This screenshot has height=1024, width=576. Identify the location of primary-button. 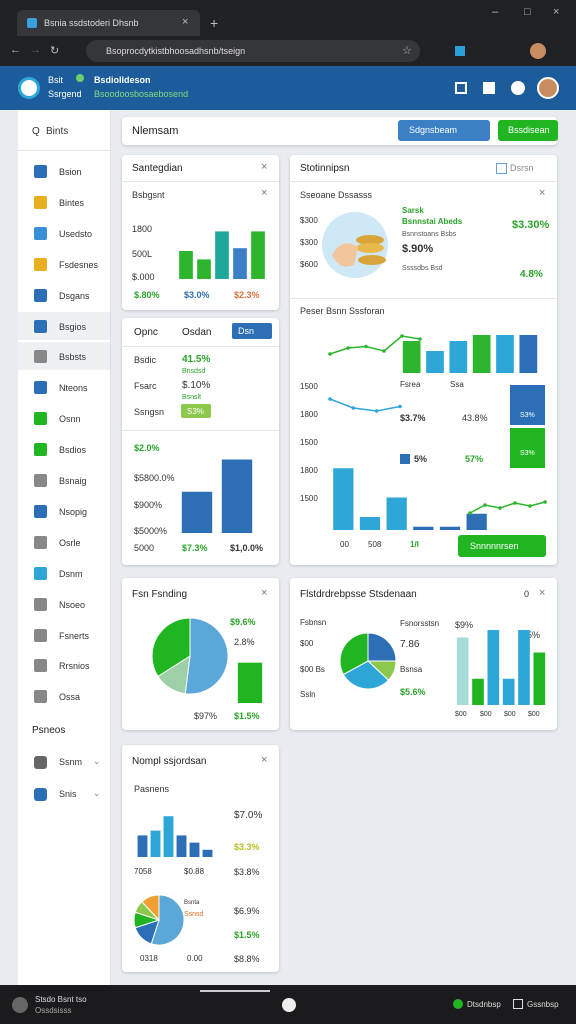
(444, 130).